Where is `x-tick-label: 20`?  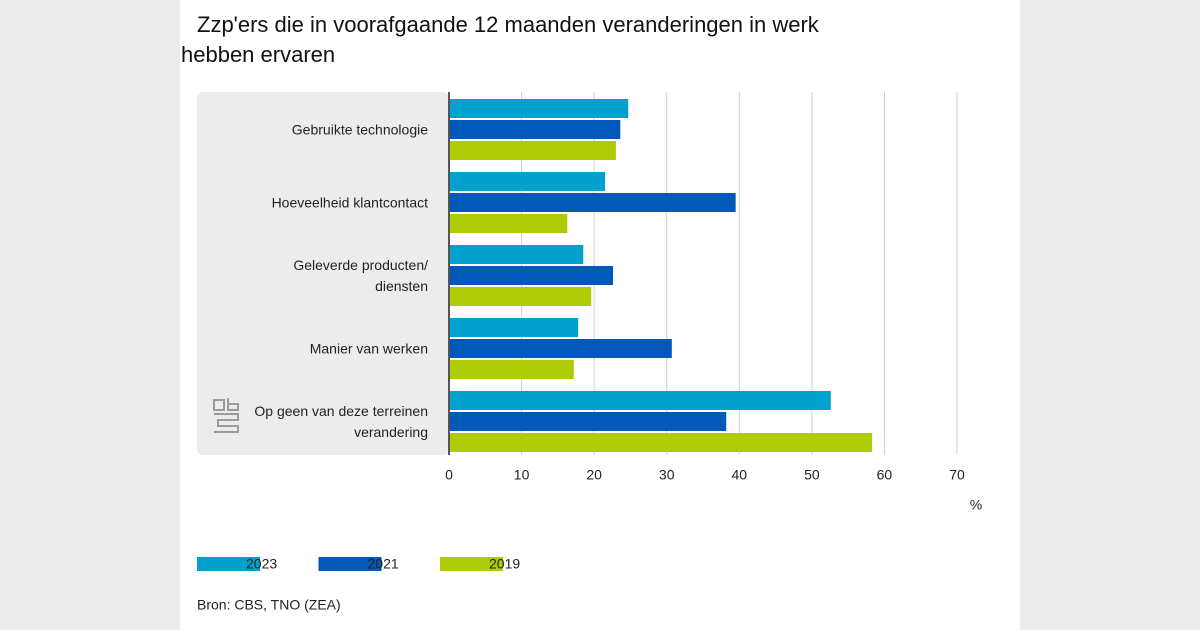 x-tick-label: 20 is located at coordinates (594, 475).